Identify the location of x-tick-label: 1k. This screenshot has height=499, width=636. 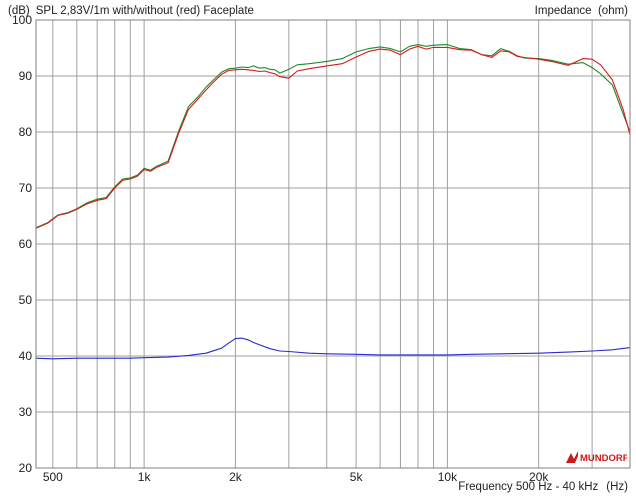
(145, 477).